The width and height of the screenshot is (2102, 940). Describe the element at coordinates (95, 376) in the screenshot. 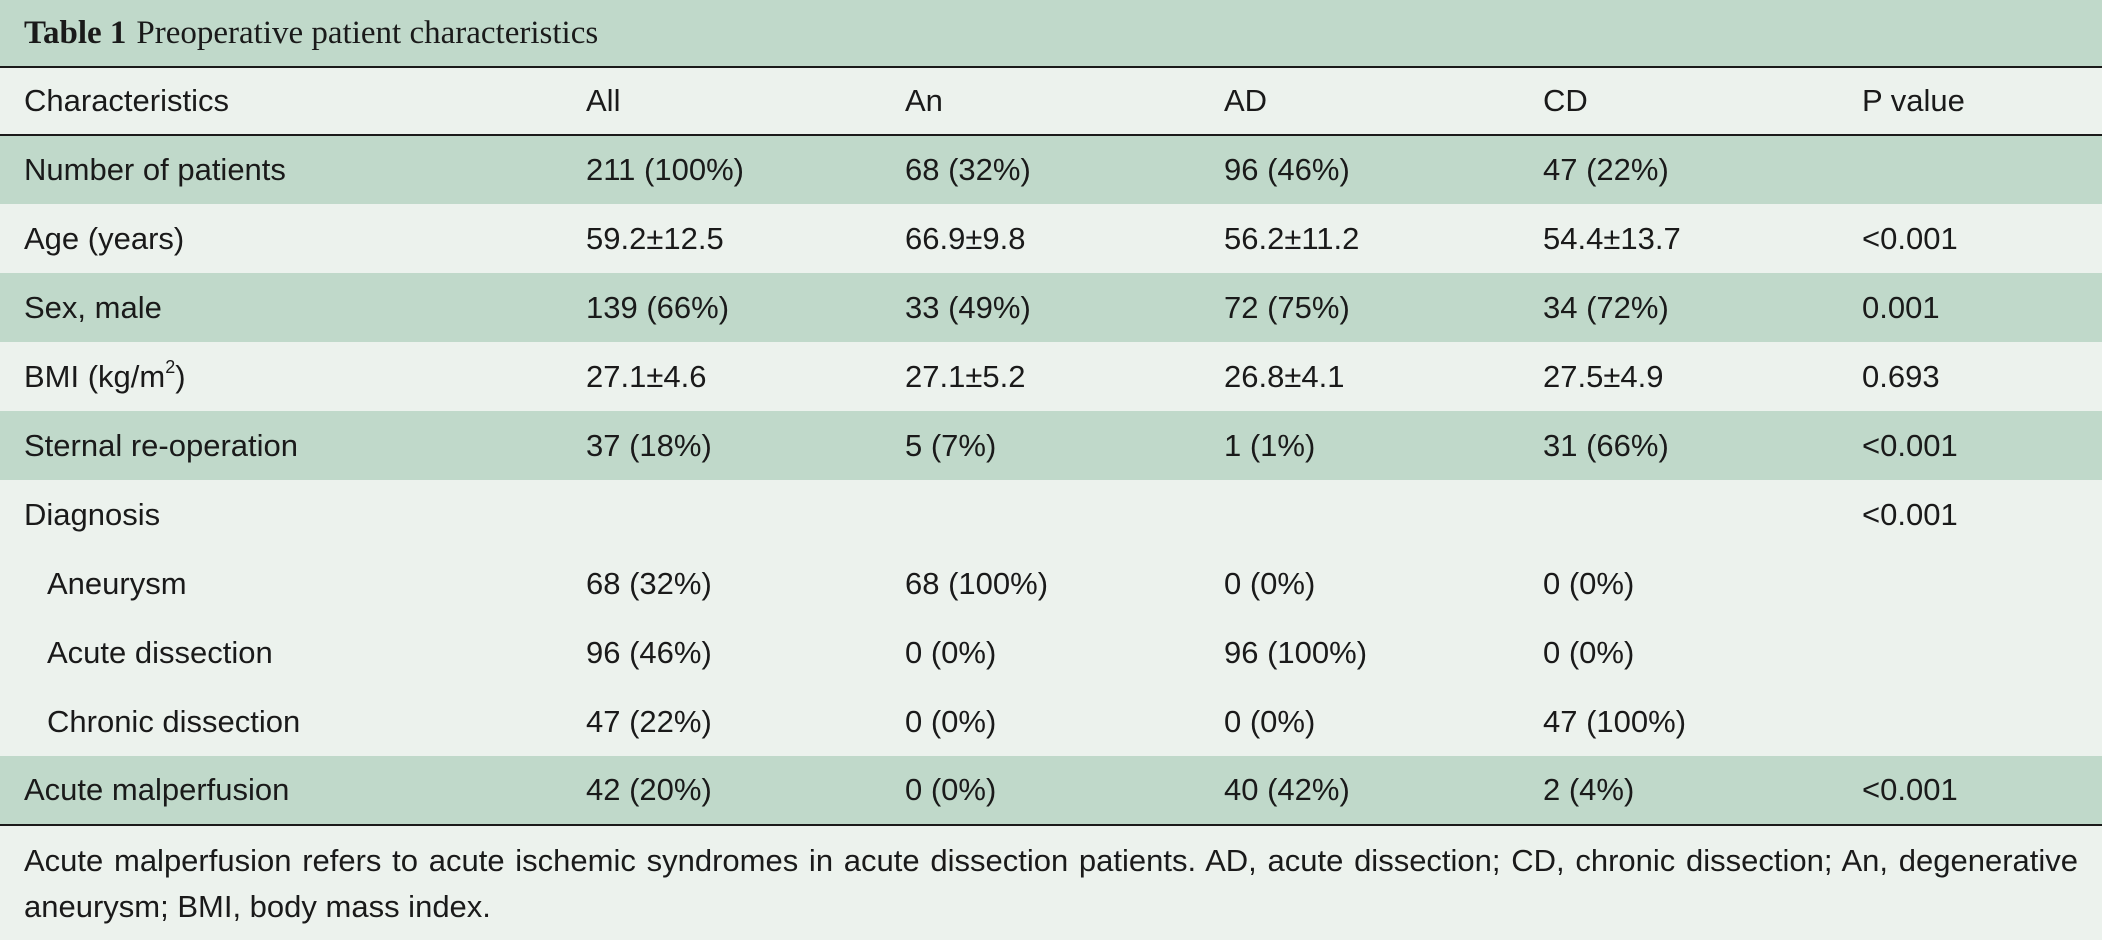

I see `bmi-label: BMI (kg/m` at that location.